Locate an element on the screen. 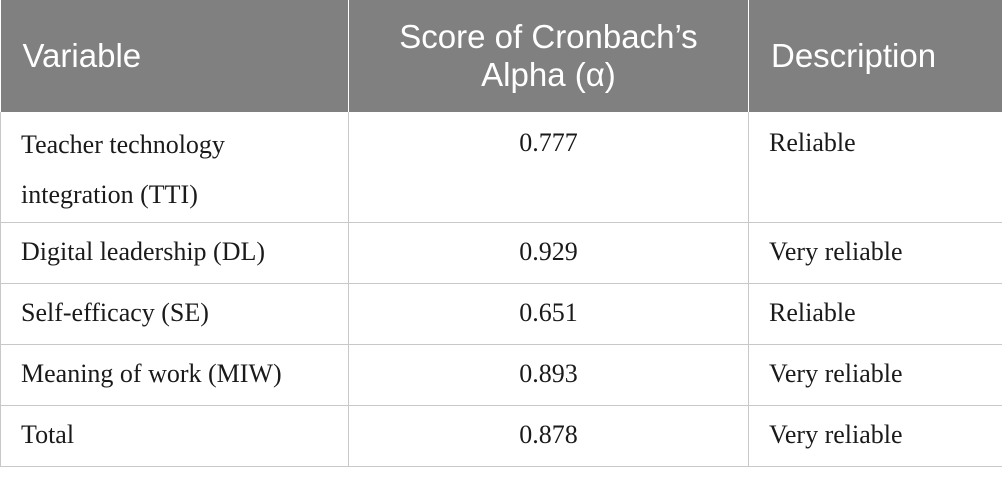 This screenshot has height=490, width=1002. header-score: Score of Cronbach’s Alpha (α) is located at coordinates (548, 56).